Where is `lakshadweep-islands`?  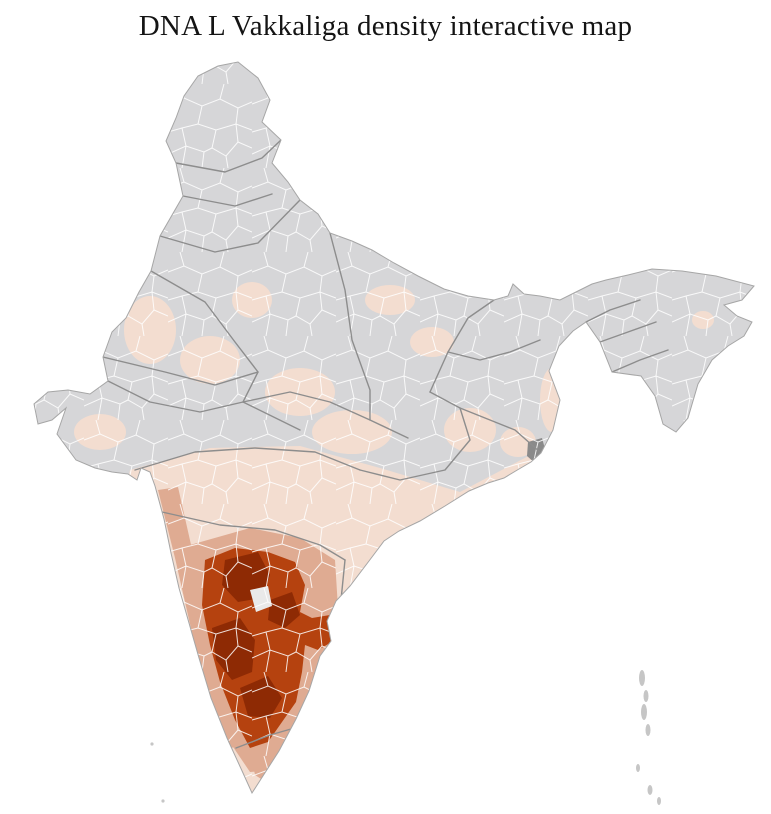 lakshadweep-islands is located at coordinates (157, 772).